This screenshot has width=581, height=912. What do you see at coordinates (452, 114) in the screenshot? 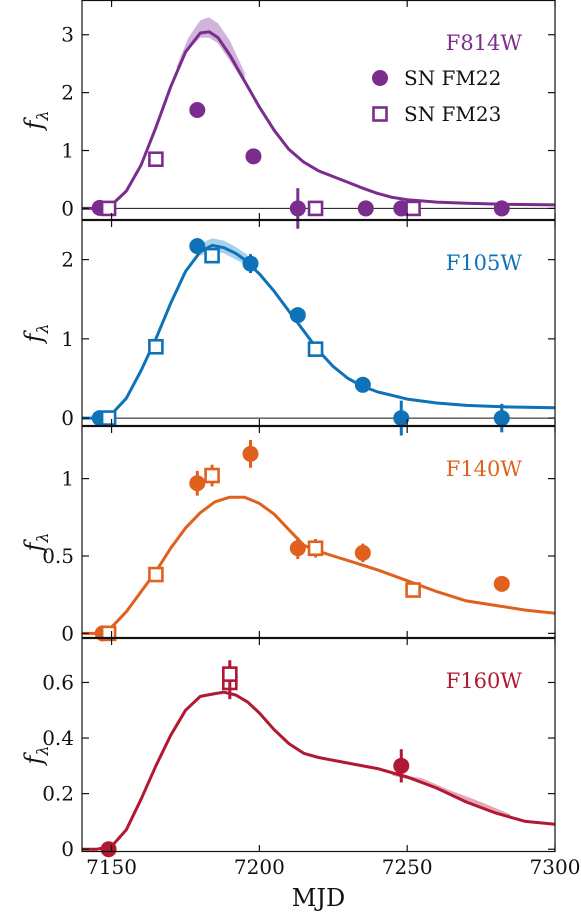
I see `legend-fm23-label: SN FM23` at bounding box center [452, 114].